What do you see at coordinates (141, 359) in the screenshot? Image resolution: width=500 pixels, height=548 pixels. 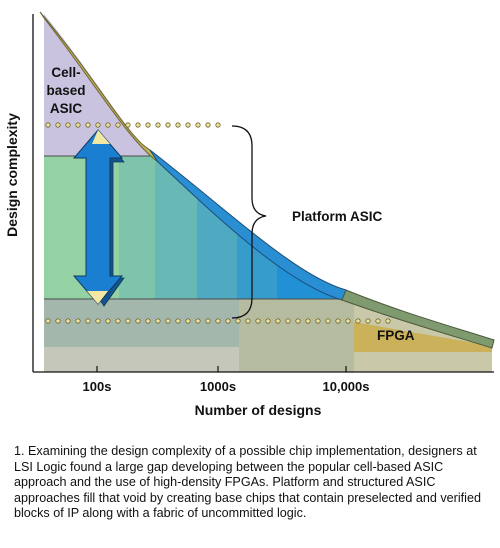 I see `fpga-region-left` at bounding box center [141, 359].